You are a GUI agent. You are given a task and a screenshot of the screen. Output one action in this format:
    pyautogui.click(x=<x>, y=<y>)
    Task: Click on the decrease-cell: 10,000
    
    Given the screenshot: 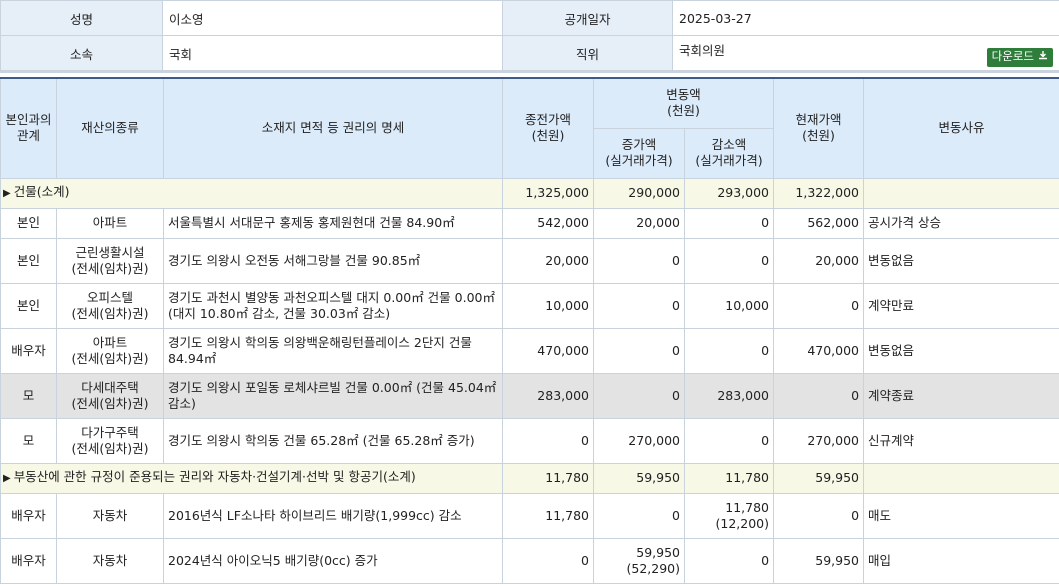 What is the action you would take?
    pyautogui.click(x=729, y=305)
    